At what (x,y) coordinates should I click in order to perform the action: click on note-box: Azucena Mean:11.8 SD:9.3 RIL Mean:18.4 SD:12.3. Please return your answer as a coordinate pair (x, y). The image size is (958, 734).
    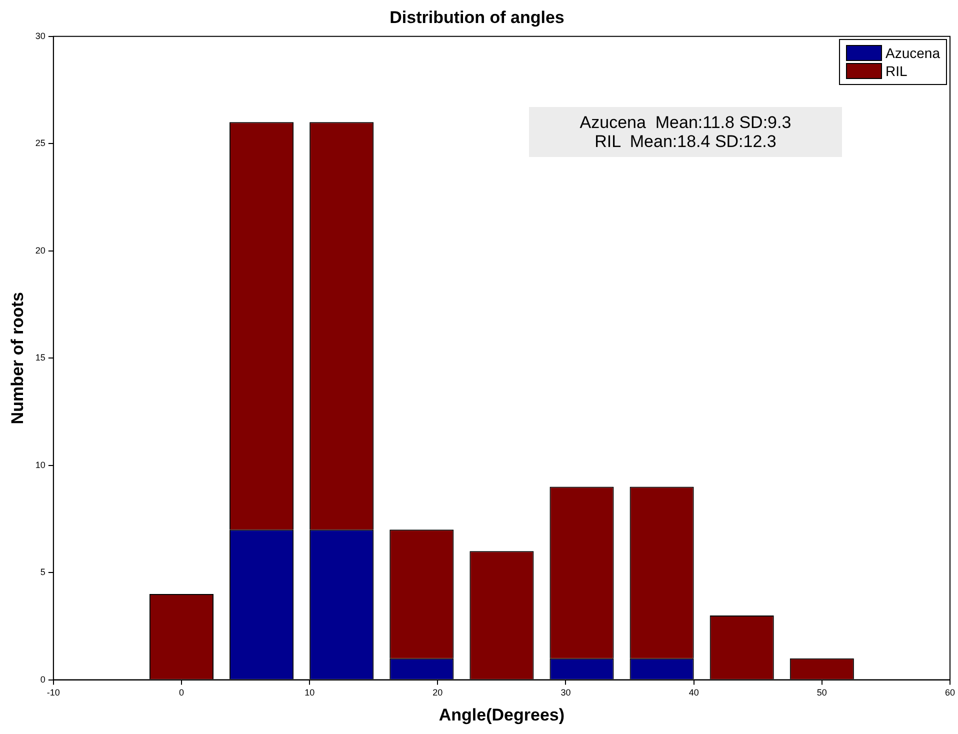
    Looking at the image, I should click on (685, 132).